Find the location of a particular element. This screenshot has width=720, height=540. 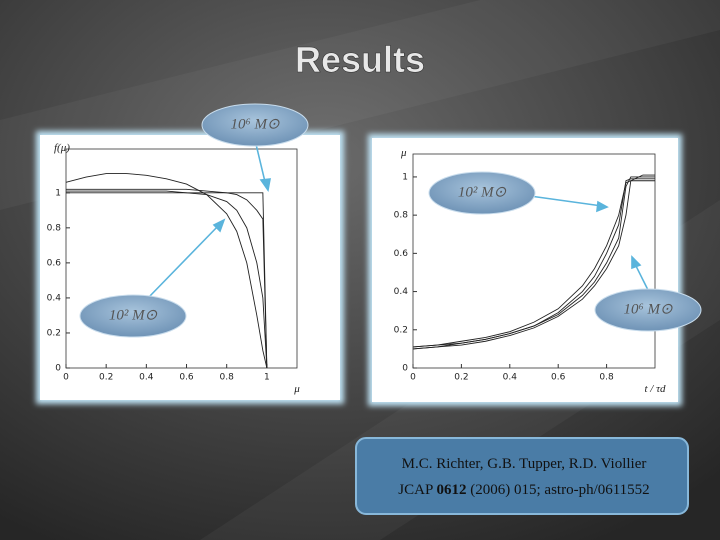

ref-details: (2006) 015; astro-ph/0611552 is located at coordinates (559, 490).